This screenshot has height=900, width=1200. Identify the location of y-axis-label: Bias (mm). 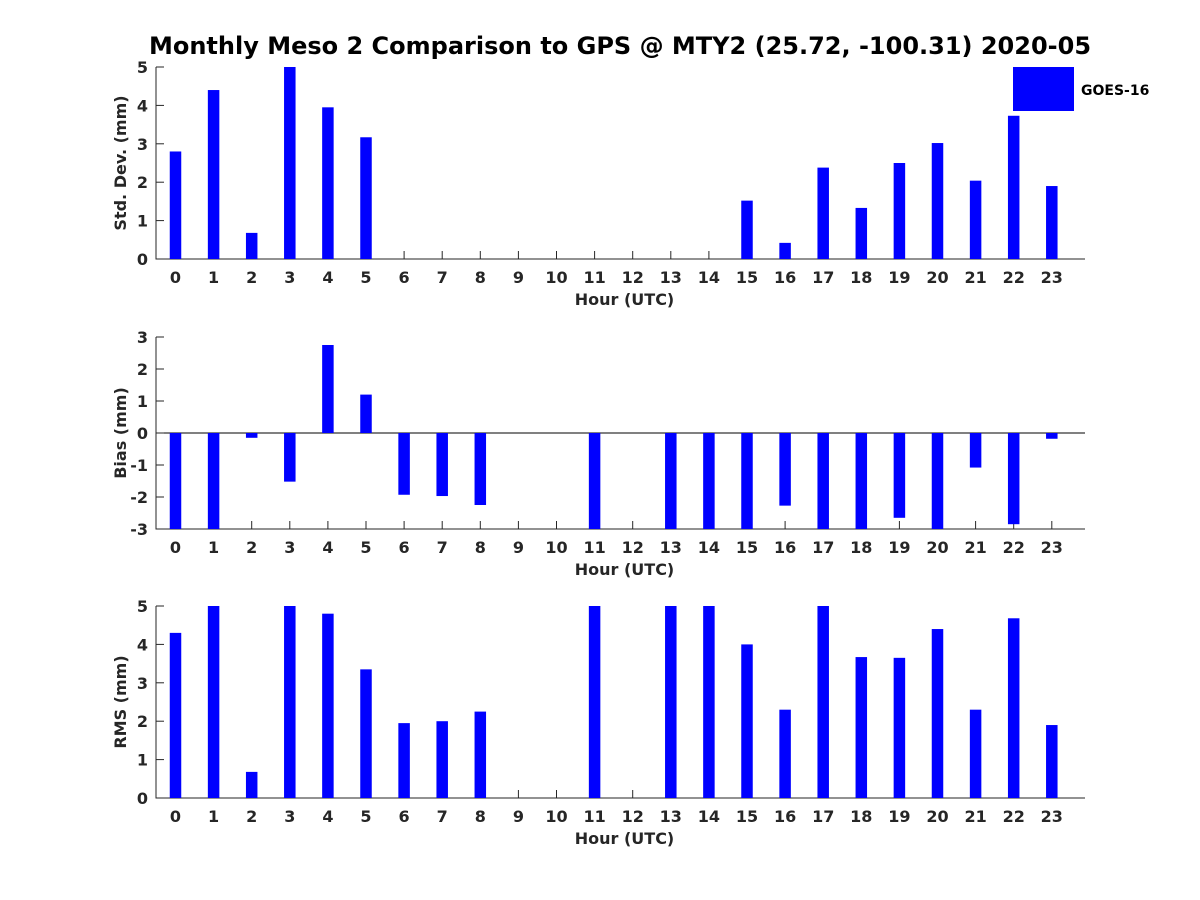
(120, 433).